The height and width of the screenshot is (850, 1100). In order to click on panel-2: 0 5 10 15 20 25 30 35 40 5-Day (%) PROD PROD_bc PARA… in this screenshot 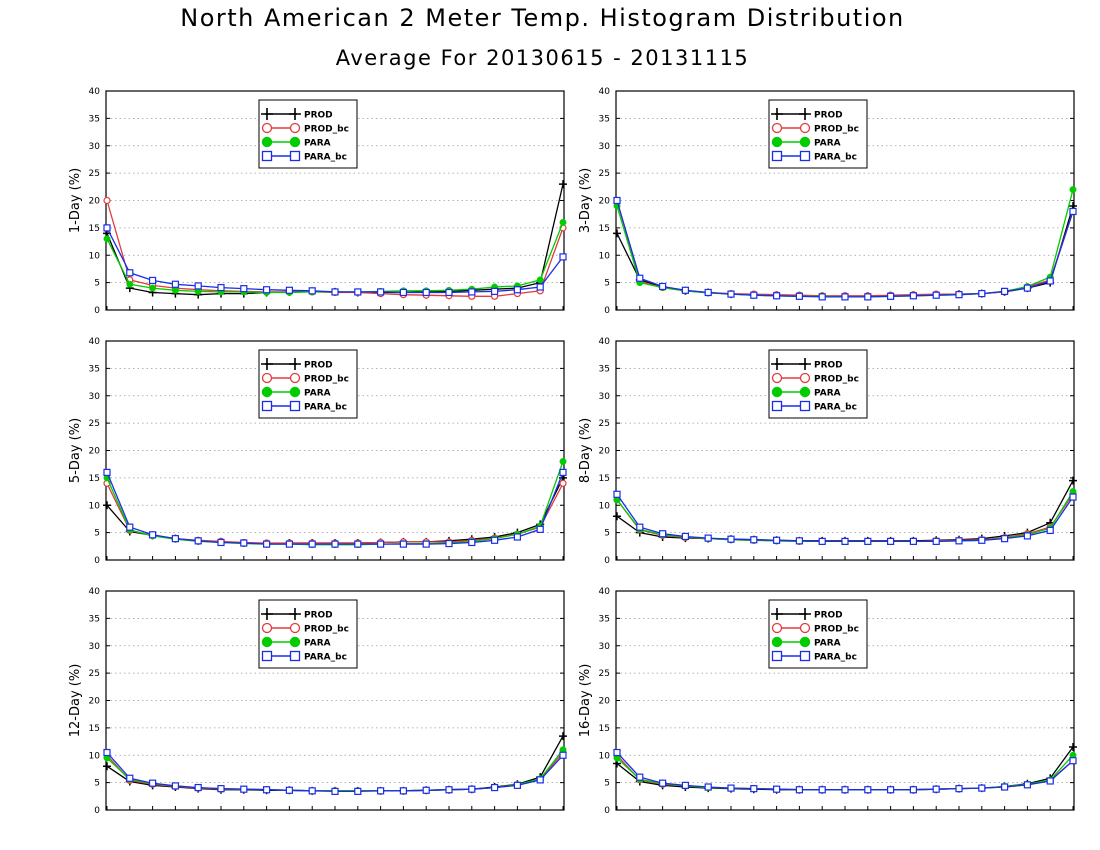, I will do `click(317, 451)`.